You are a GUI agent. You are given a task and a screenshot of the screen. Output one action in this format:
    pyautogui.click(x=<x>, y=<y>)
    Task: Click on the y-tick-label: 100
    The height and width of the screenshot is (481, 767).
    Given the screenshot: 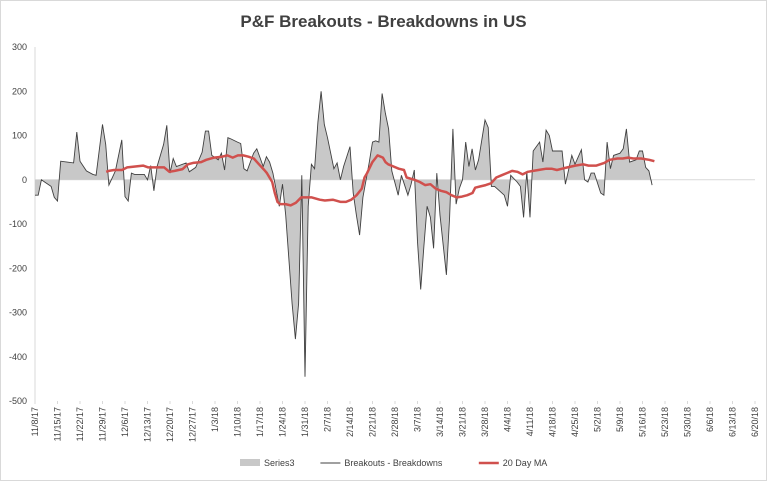 What is the action you would take?
    pyautogui.click(x=19, y=136)
    